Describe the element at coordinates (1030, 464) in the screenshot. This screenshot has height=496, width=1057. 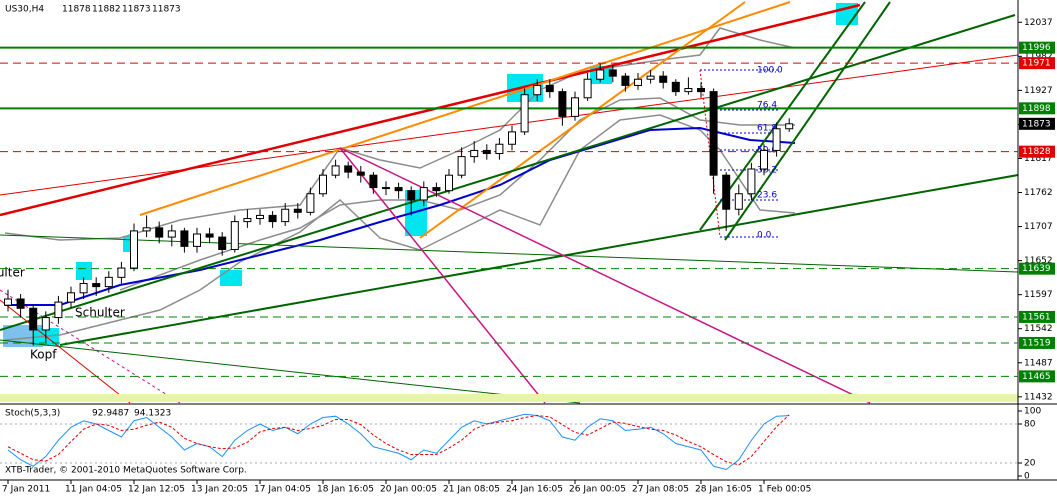
I see `stoch-tick-label: 20` at that location.